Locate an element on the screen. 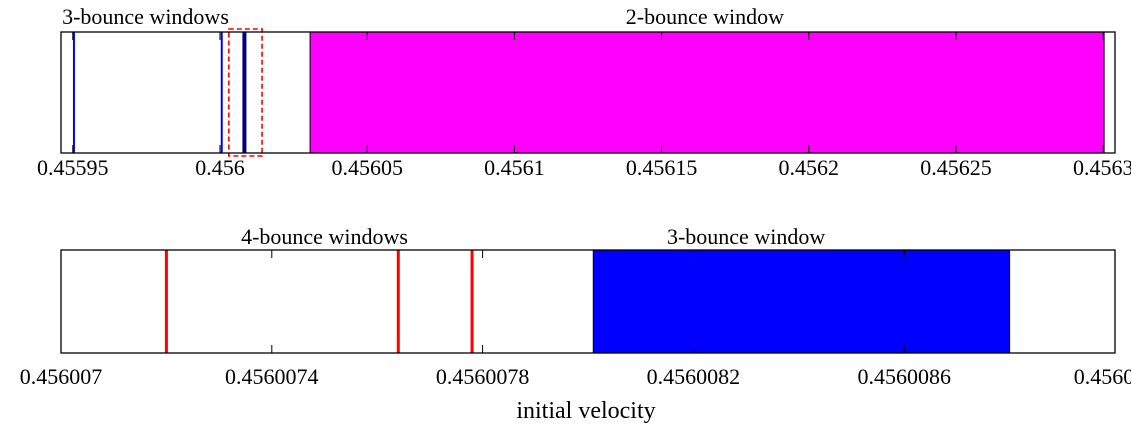 Image resolution: width=1131 pixels, height=426 pixels. tick-label: 0.45605 is located at coordinates (367, 167).